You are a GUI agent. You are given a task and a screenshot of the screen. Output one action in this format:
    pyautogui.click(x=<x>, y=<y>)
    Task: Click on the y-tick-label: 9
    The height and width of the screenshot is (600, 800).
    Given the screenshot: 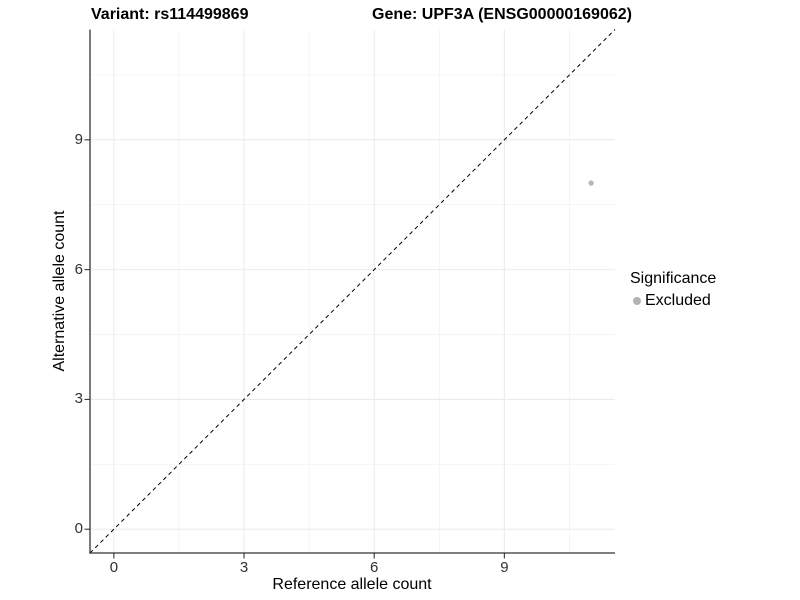 What is the action you would take?
    pyautogui.click(x=78, y=139)
    